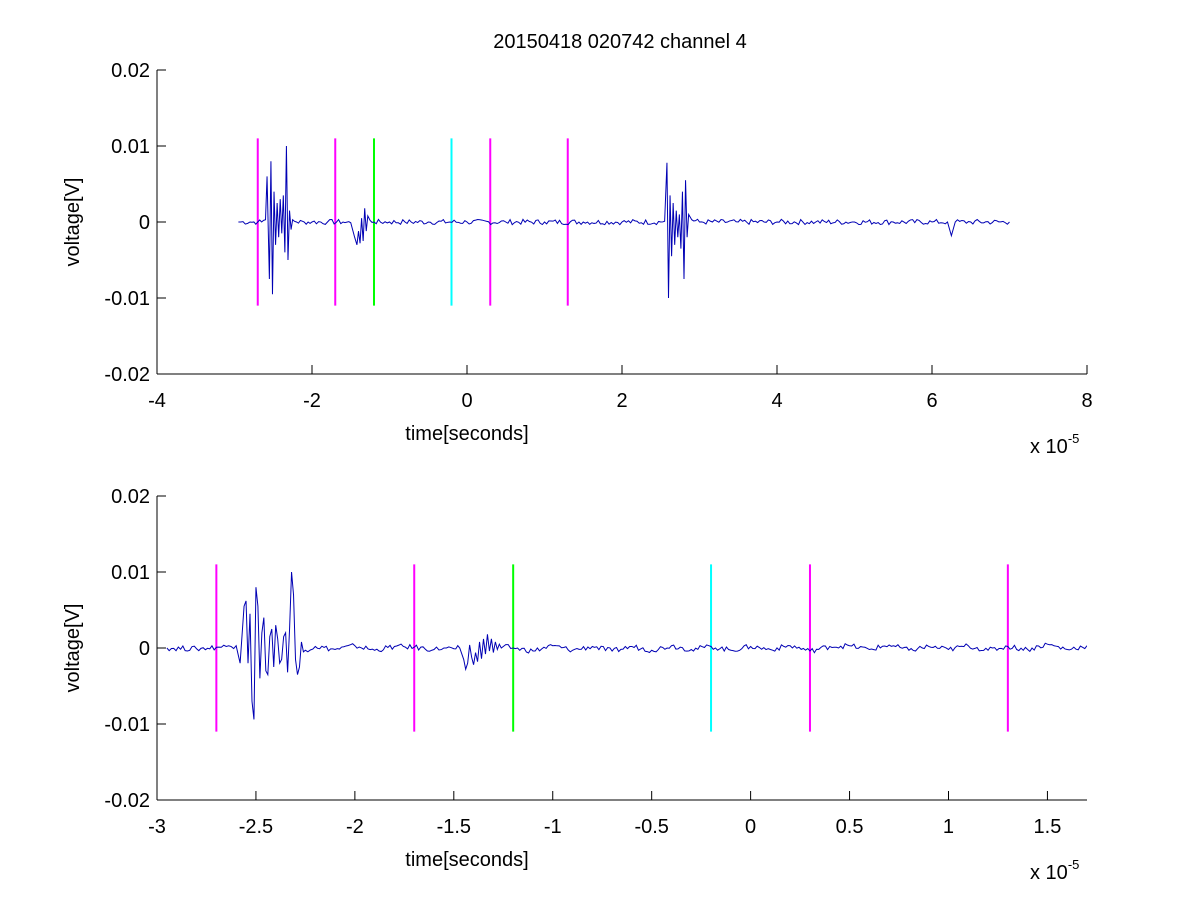  I want to click on figure-title: 20150418 020742 channel 4, so click(620, 42).